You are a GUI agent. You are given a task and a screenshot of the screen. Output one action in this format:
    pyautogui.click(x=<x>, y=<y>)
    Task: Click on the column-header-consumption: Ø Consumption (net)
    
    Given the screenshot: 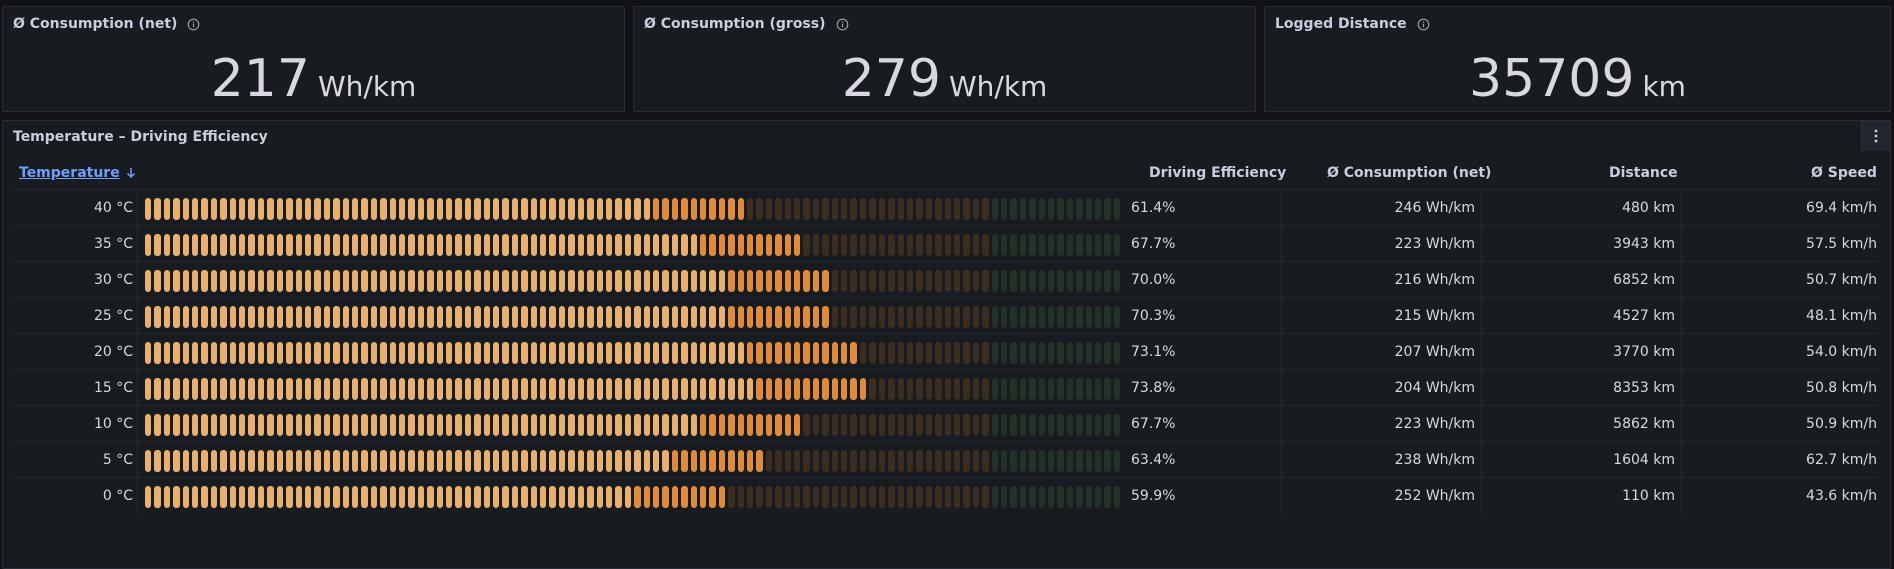 What is the action you would take?
    pyautogui.click(x=1409, y=173)
    